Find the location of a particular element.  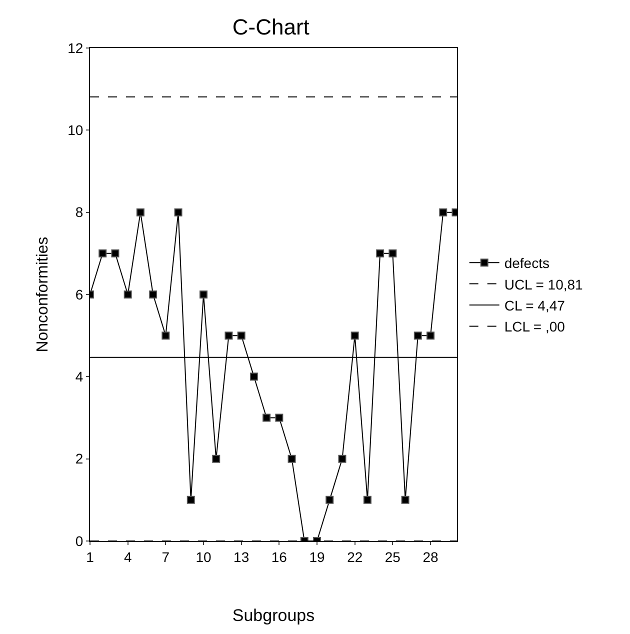

chart-title: C-Chart is located at coordinates (271, 27).